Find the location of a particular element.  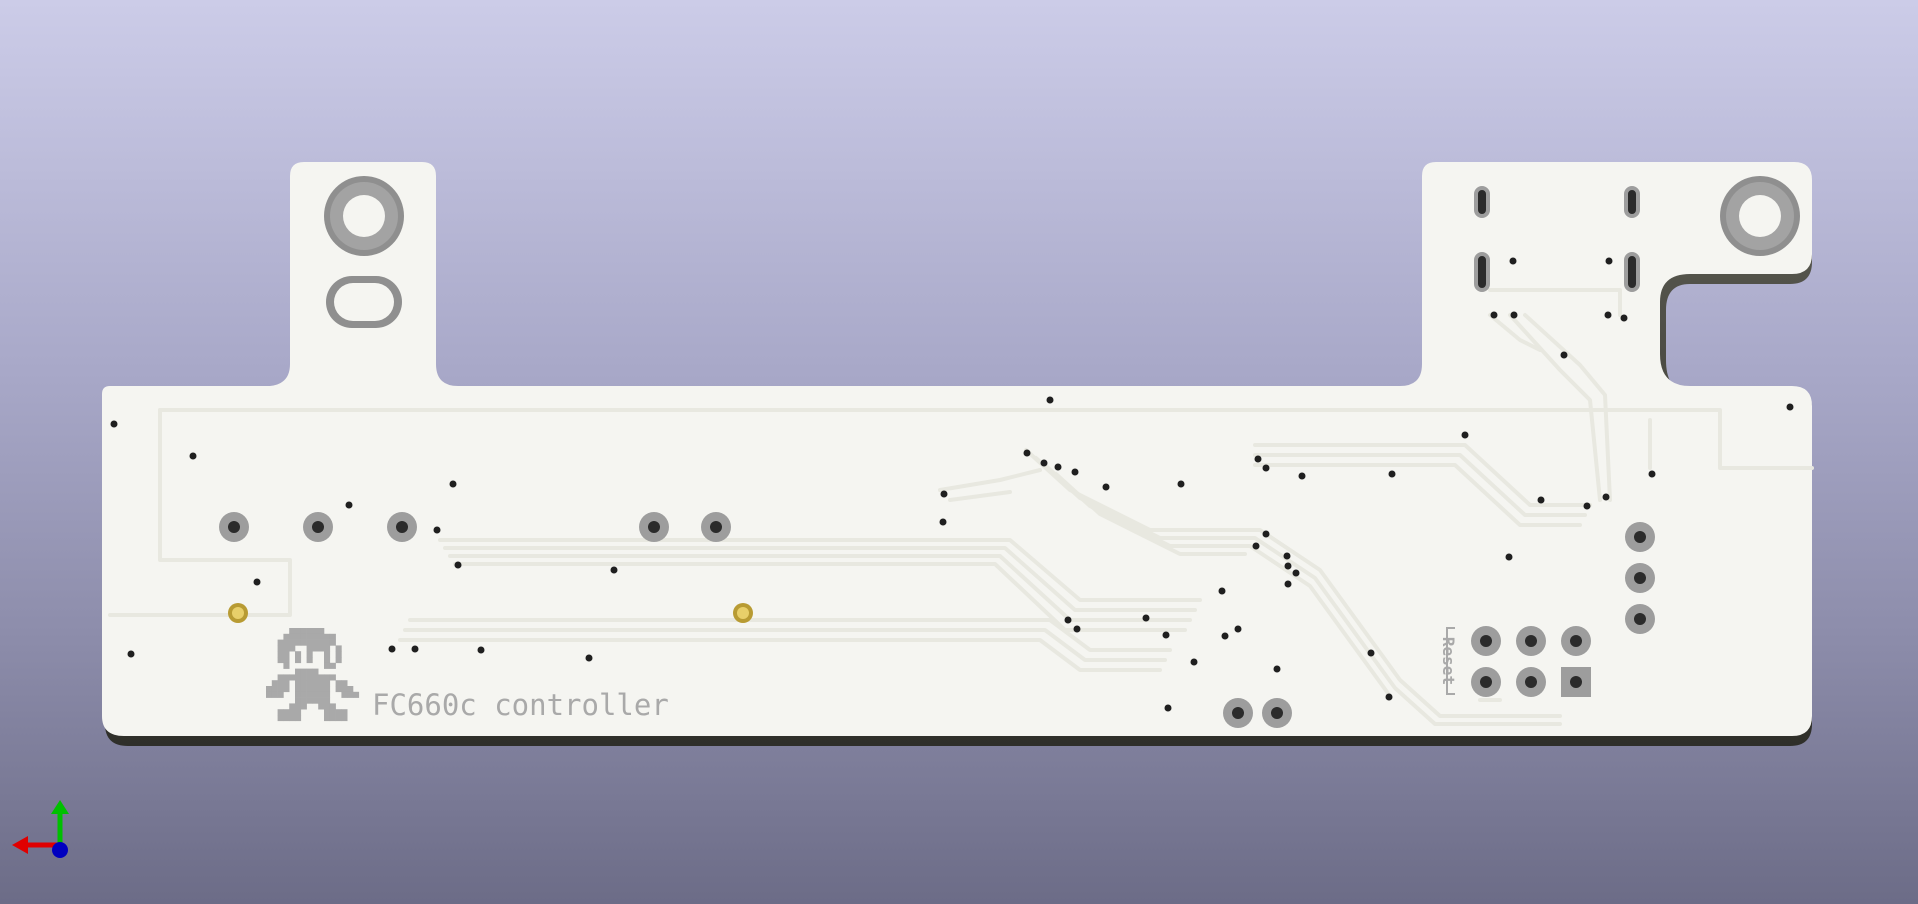

usb-connector-slots is located at coordinates (1557, 239).